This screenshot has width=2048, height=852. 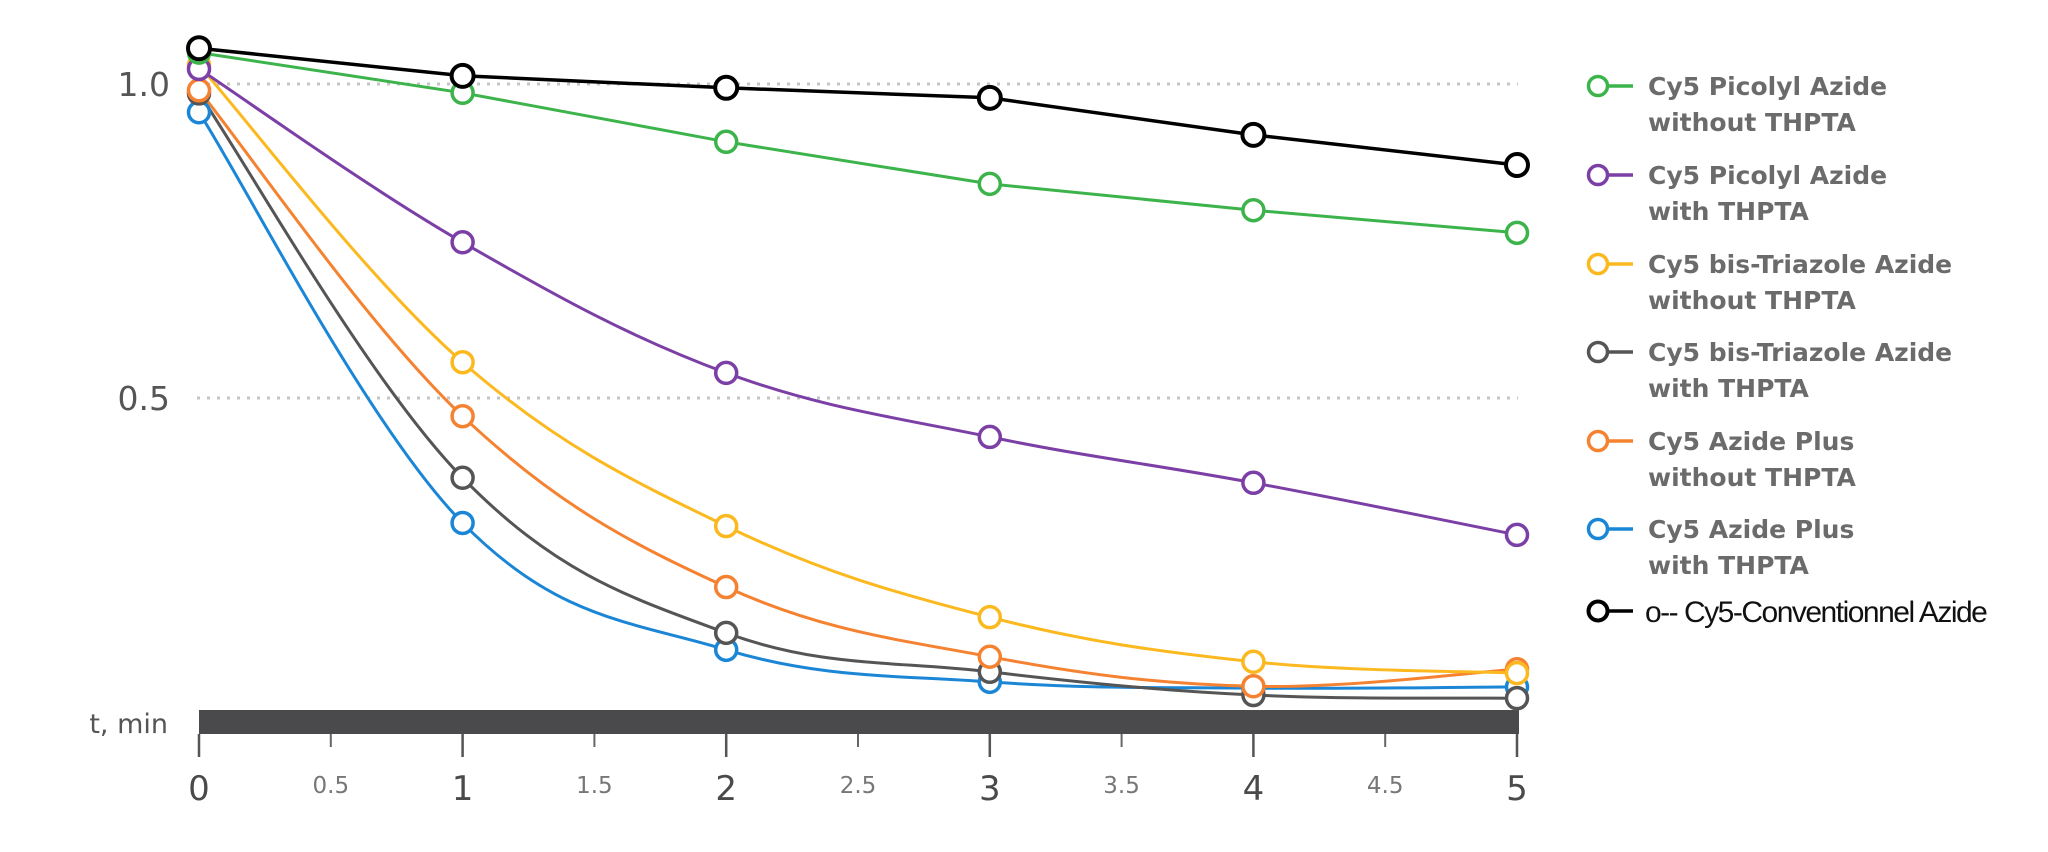 I want to click on x-tick-label-minor: 0.5, so click(x=331, y=786).